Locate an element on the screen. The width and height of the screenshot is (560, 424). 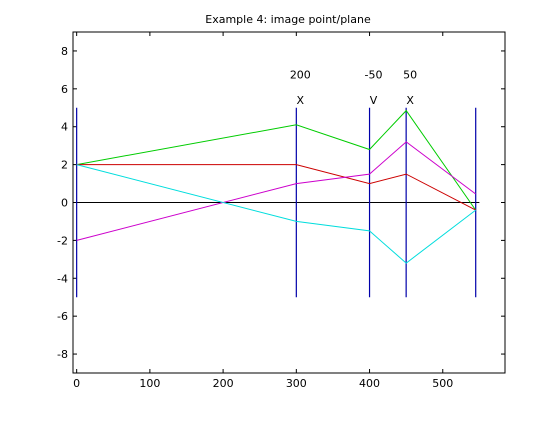
x-tick-label: 0 is located at coordinates (76, 383).